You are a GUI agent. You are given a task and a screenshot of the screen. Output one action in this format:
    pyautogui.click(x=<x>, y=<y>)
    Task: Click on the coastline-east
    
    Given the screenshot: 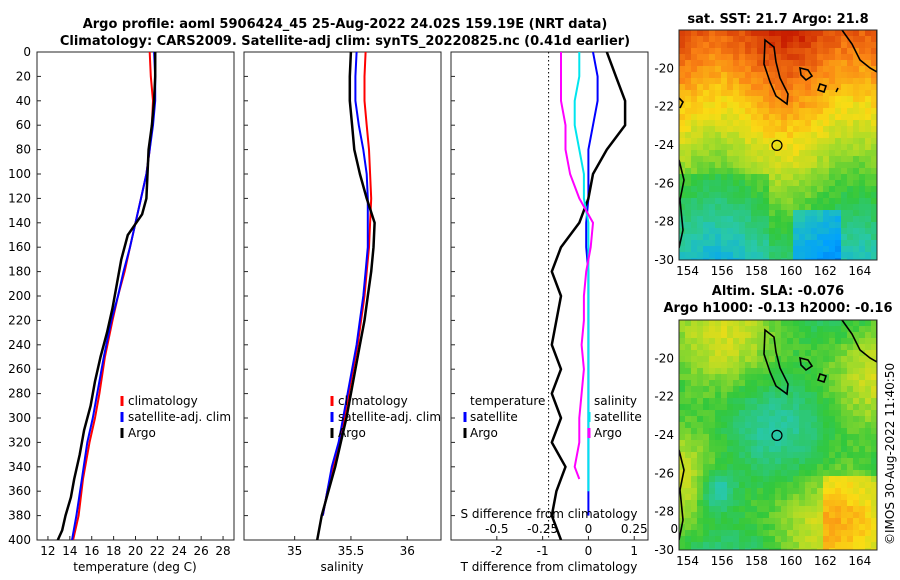 What is the action you would take?
    pyautogui.click(x=859, y=51)
    